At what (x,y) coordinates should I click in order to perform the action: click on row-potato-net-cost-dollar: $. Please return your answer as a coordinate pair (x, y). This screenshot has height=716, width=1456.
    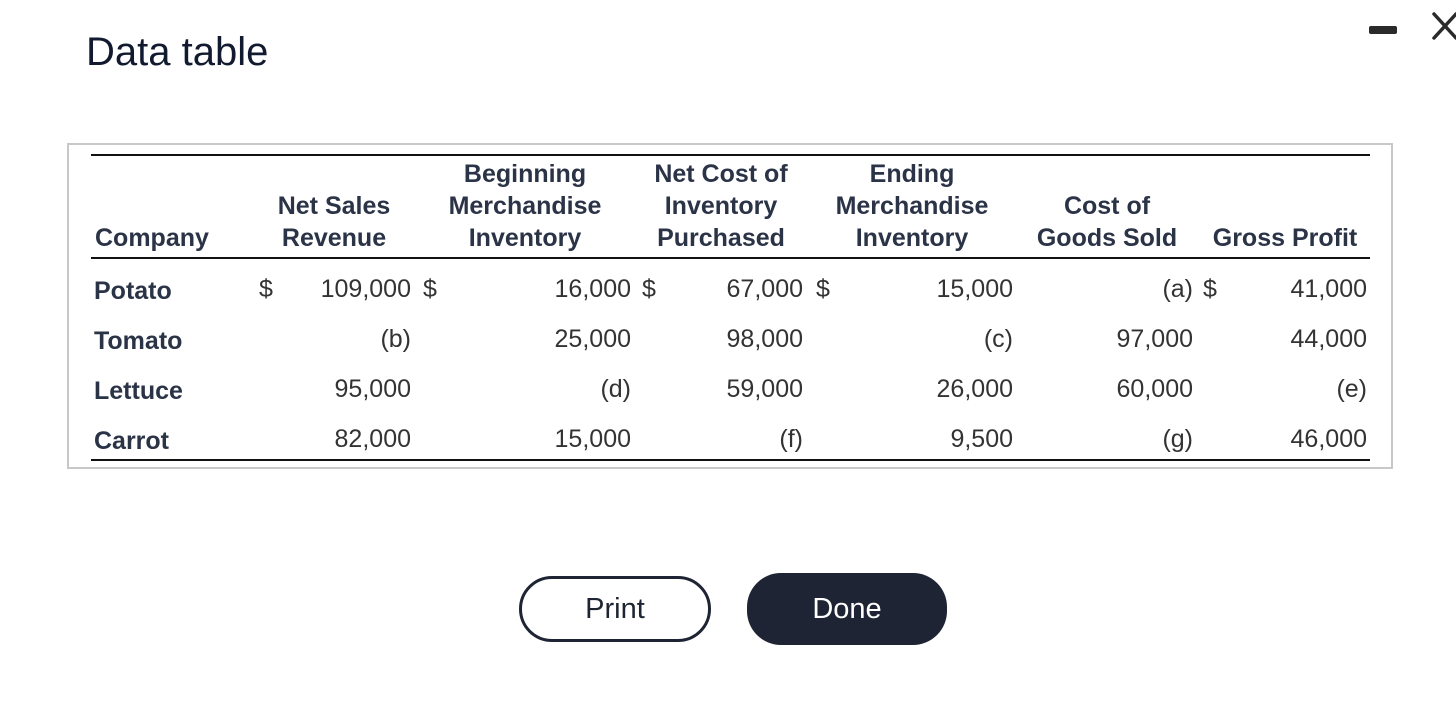
    Looking at the image, I should click on (649, 289).